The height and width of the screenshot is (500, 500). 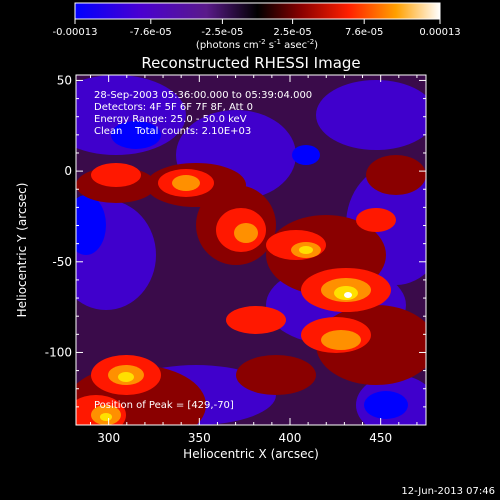 What do you see at coordinates (203, 95) in the screenshot?
I see `annotation-line-time: 28-Sep-2003 05:36:00.000 to 05:39:04.000` at bounding box center [203, 95].